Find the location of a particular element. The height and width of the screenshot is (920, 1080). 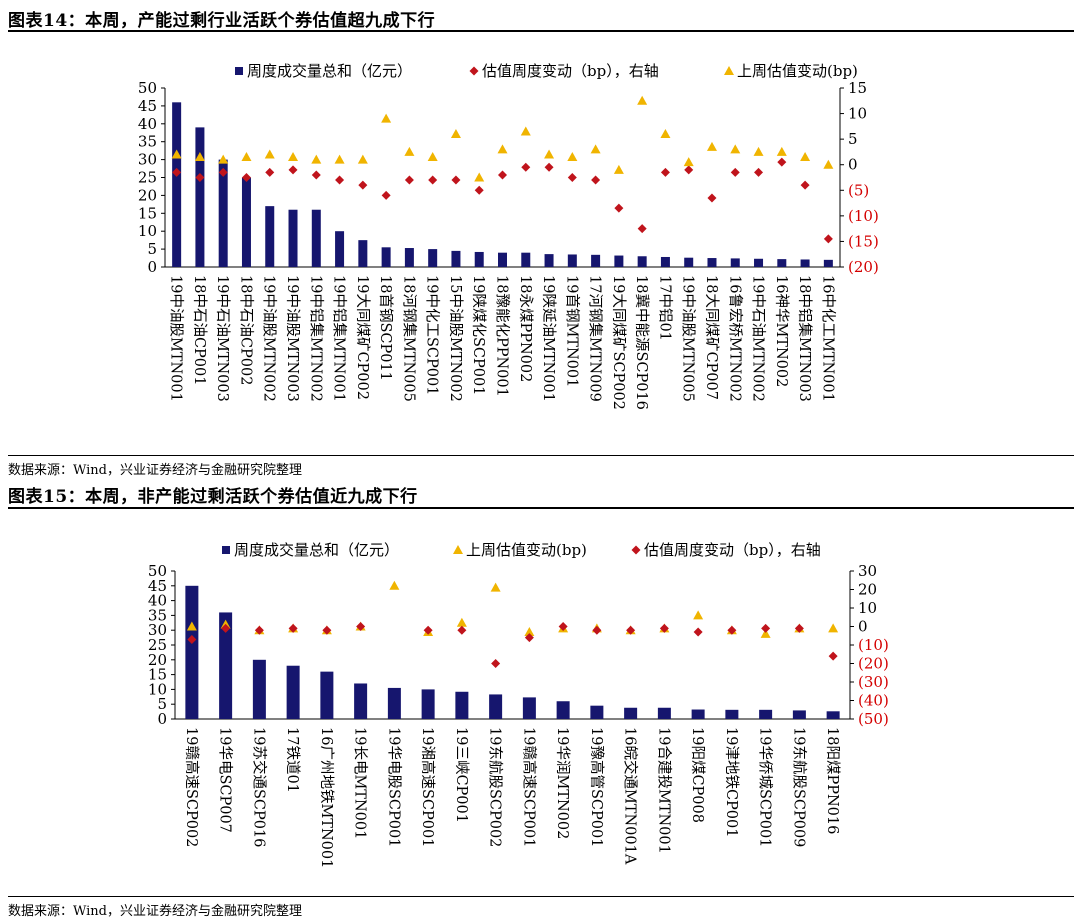

right-axis-tick-label: 30 is located at coordinates (867, 571).